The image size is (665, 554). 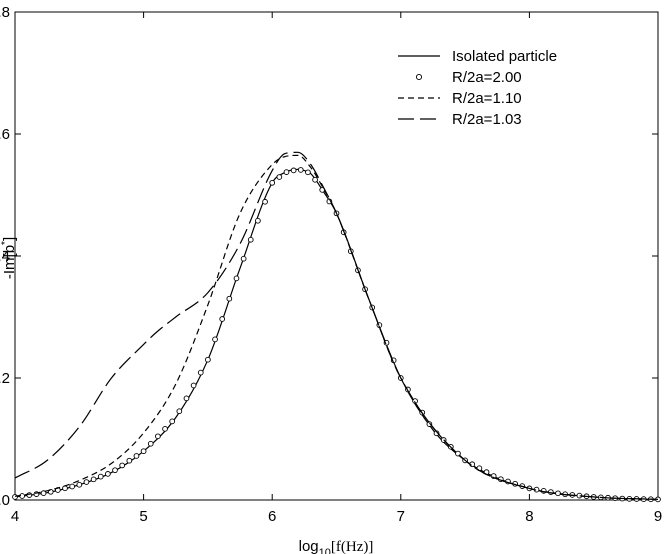 I want to click on y-tick-label: 0.0, so click(x=5, y=500).